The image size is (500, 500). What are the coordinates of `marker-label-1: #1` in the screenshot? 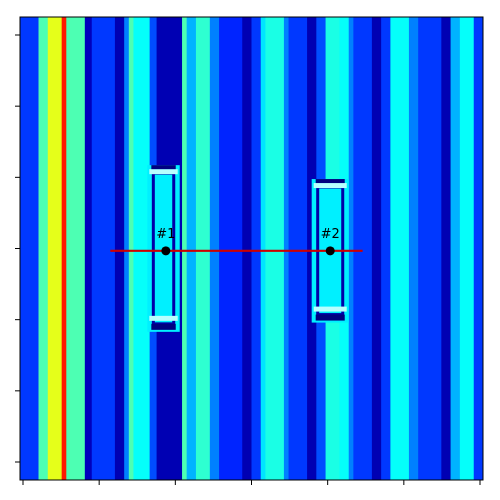 It's located at (165, 234).